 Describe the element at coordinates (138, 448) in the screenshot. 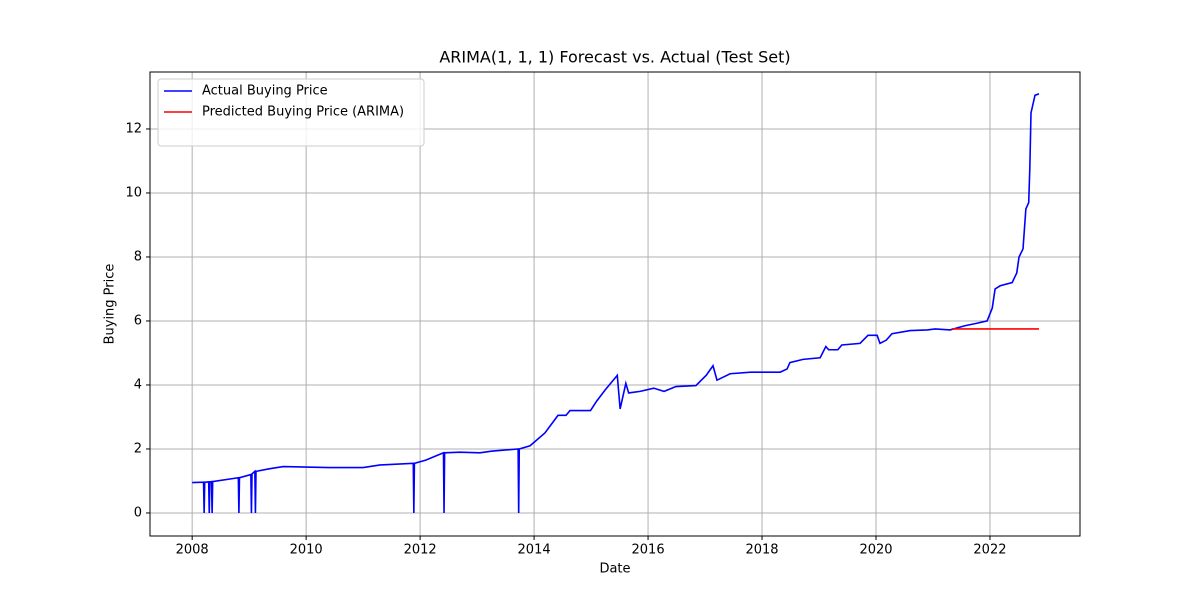

I see `y-tick-label: 2` at that location.